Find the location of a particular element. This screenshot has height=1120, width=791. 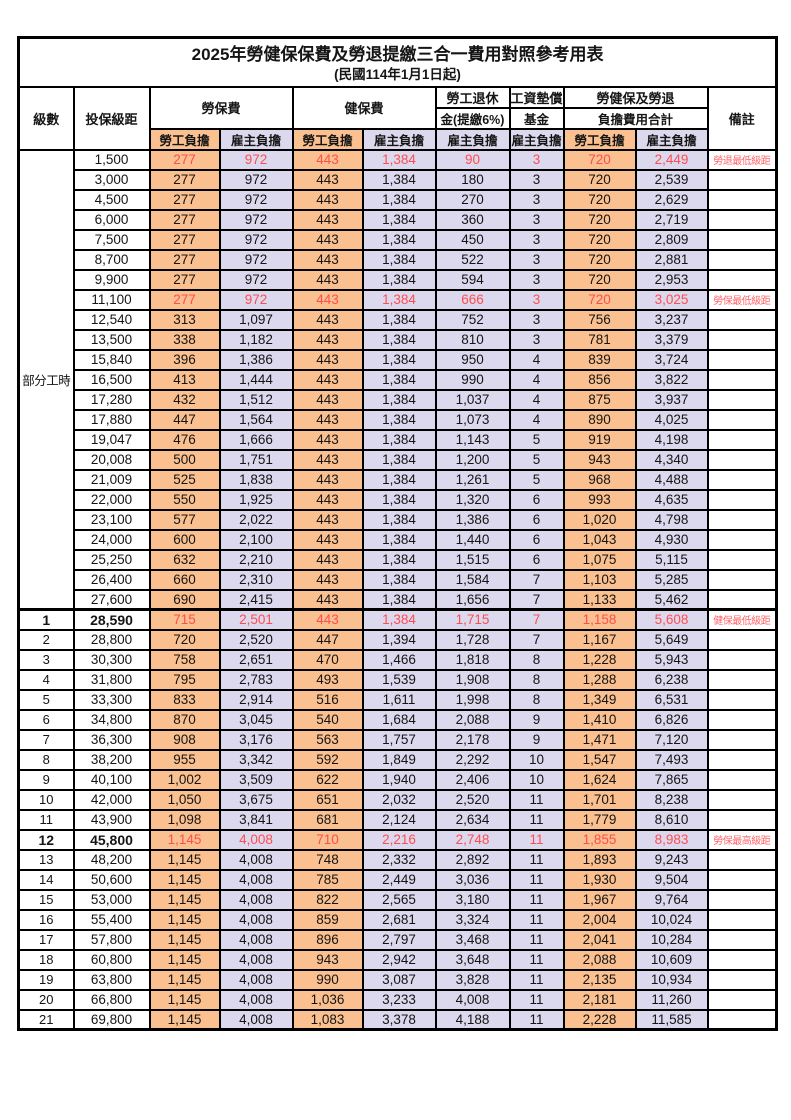

pension-employer-cell: 2,520 is located at coordinates (472, 799).